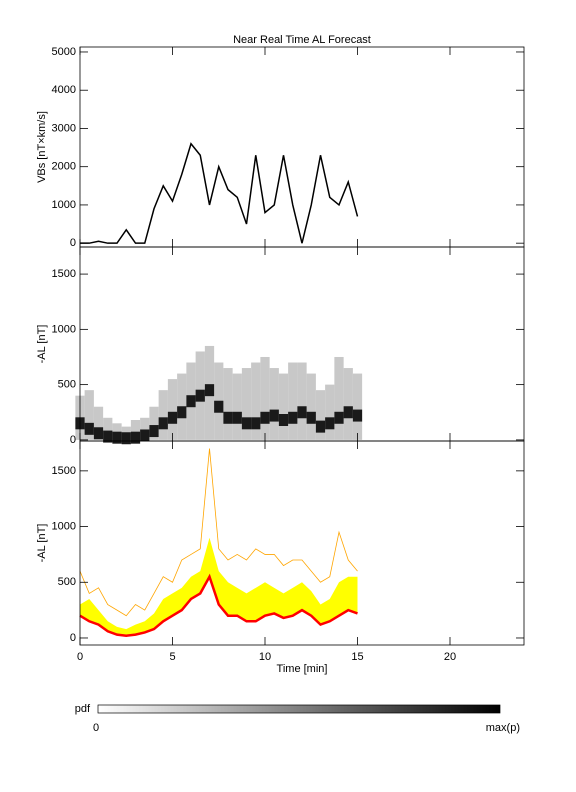 Image resolution: width=576 pixels, height=792 pixels. Describe the element at coordinates (299, 709) in the screenshot. I see `colorbar` at that location.